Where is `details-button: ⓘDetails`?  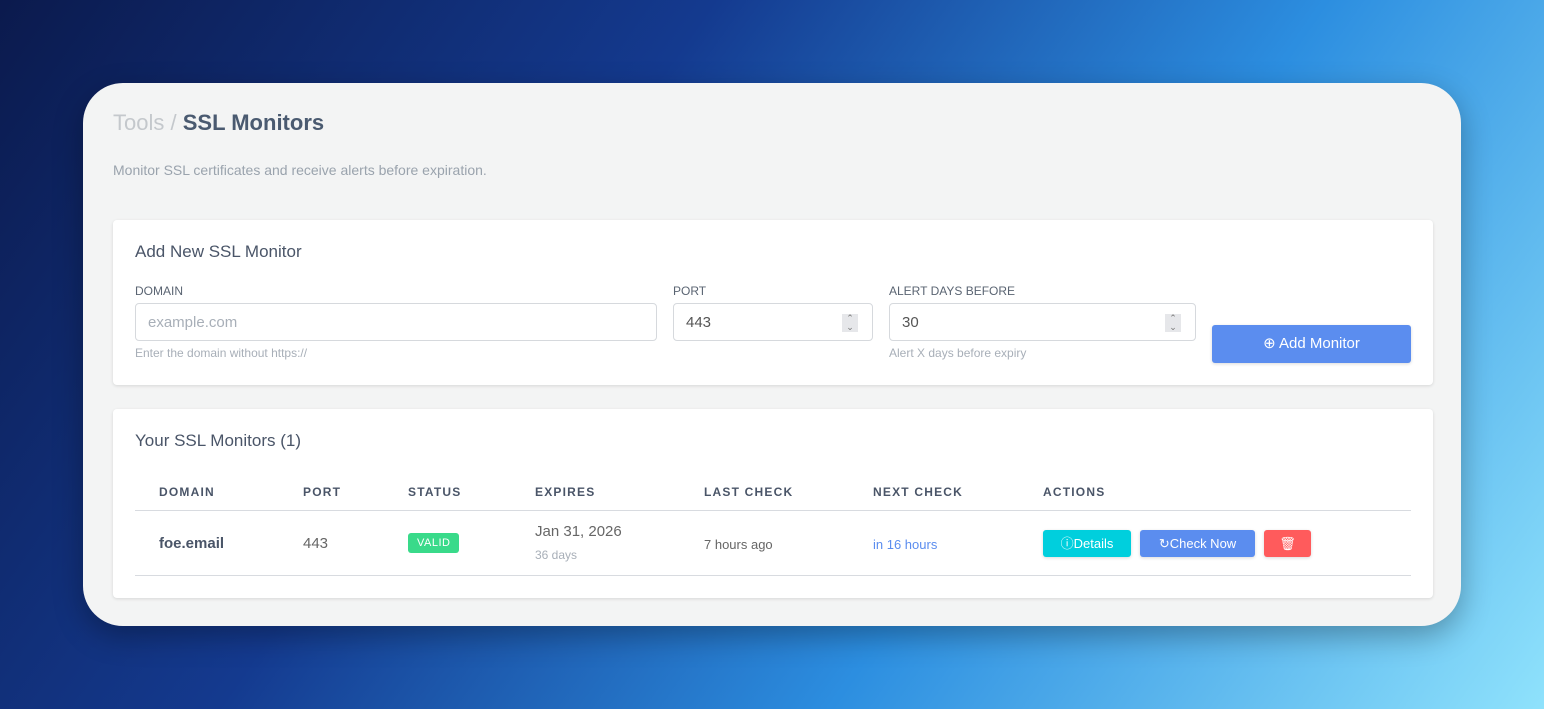
details-button: ⓘDetails is located at coordinates (1087, 543).